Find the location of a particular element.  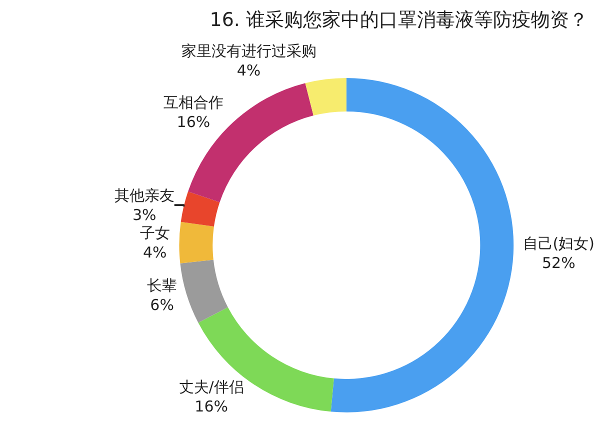

slice-label: 子女 is located at coordinates (155, 233).